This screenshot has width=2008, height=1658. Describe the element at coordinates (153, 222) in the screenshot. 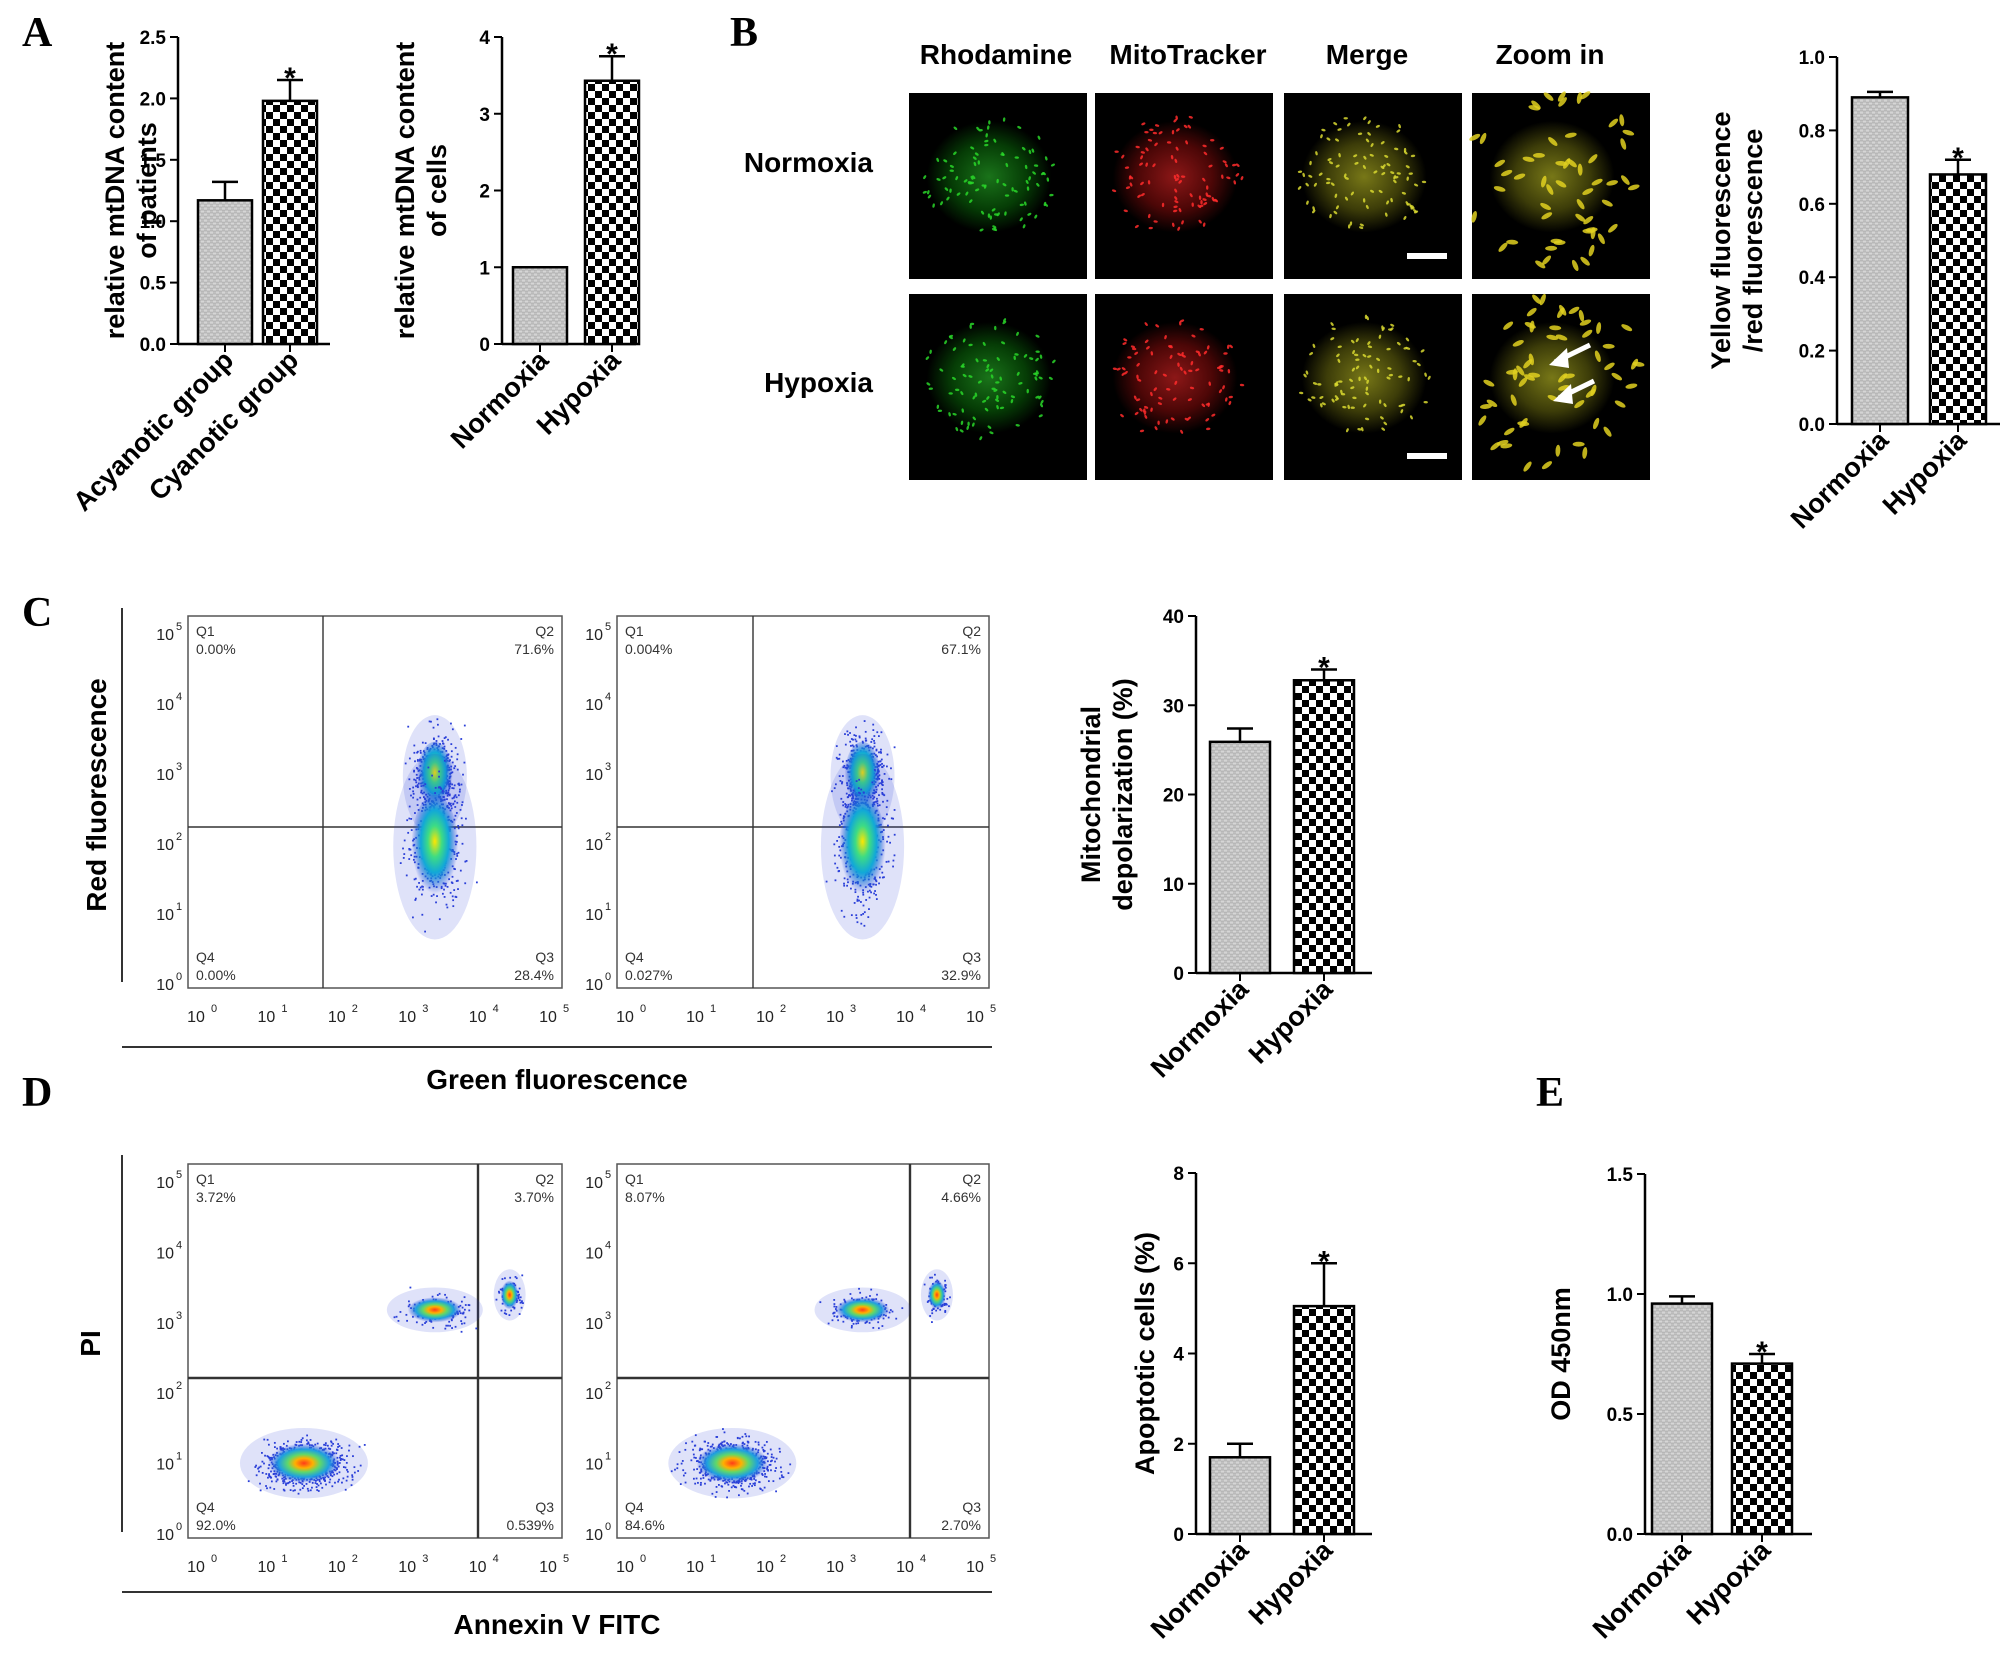

I see `y-tick-label: 1.0` at that location.